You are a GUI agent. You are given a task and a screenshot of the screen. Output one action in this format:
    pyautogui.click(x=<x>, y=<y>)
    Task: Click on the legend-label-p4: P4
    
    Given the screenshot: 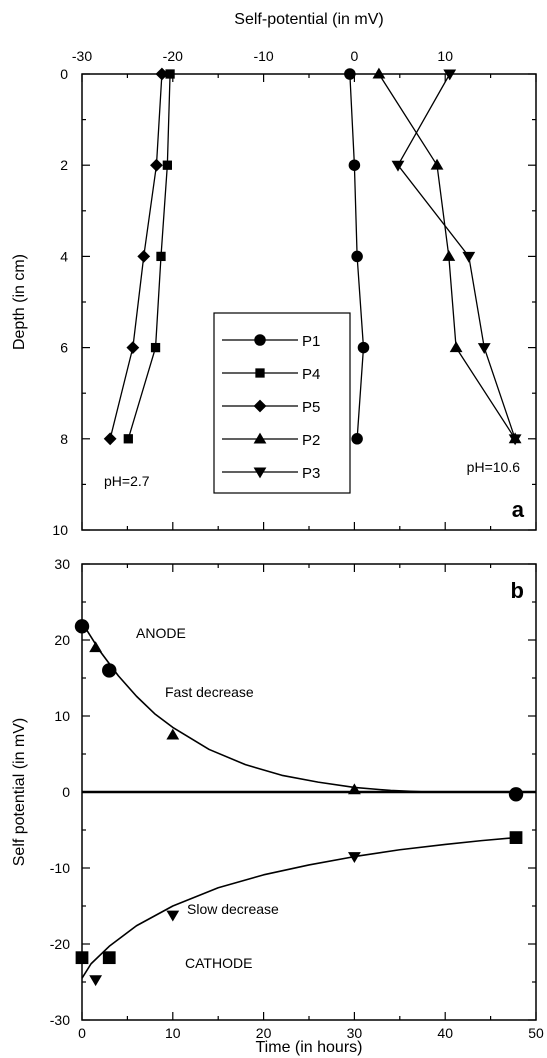 What is the action you would take?
    pyautogui.click(x=311, y=374)
    